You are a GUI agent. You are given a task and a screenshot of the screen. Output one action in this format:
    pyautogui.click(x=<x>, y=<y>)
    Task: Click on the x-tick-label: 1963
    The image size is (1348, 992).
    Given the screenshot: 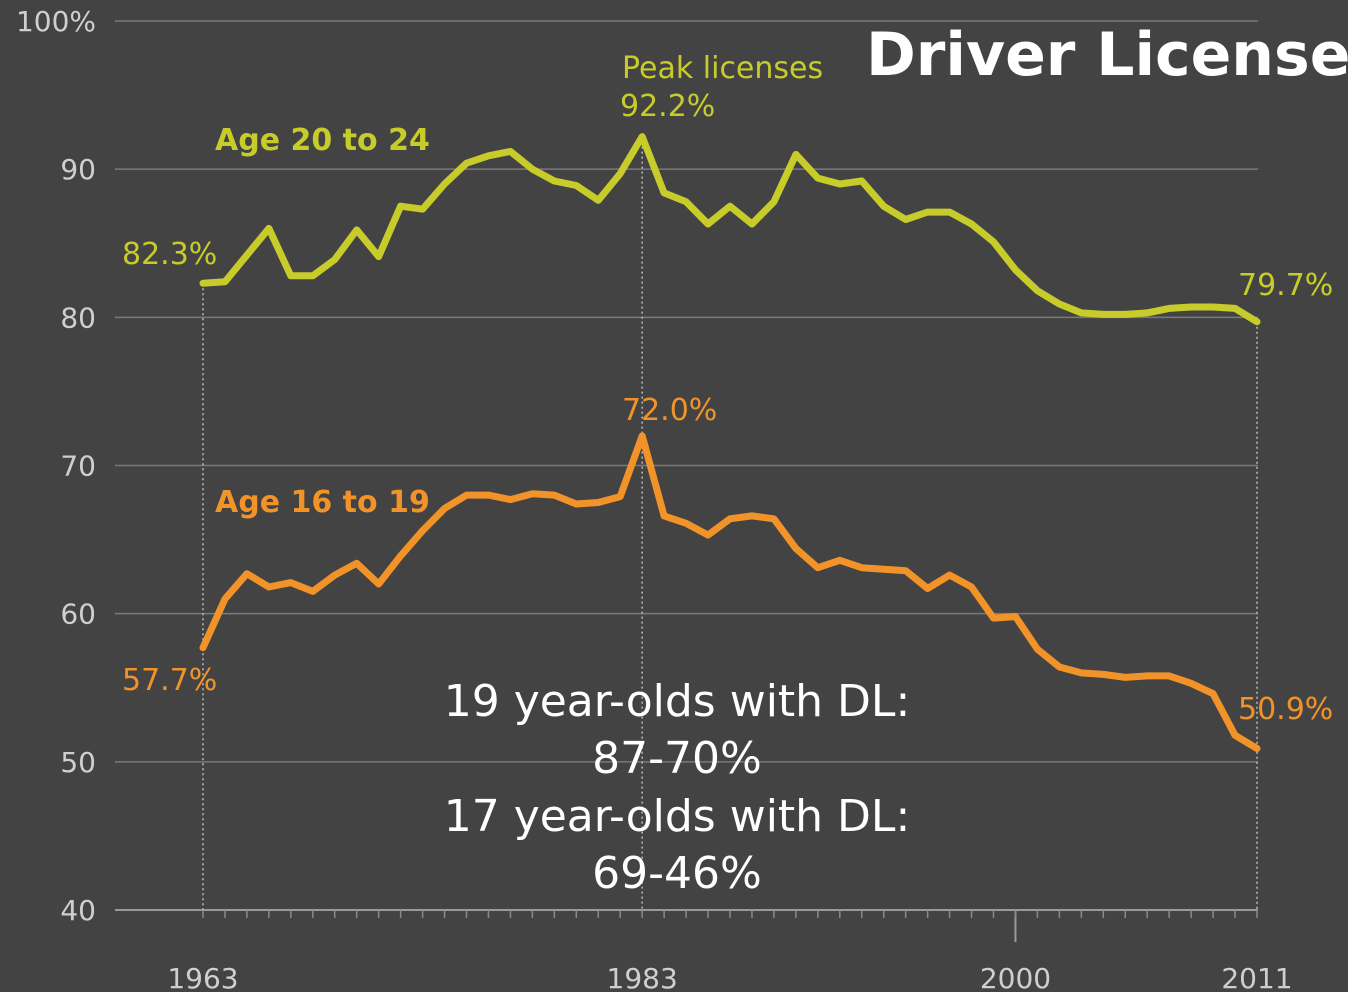 What is the action you would take?
    pyautogui.click(x=202, y=977)
    